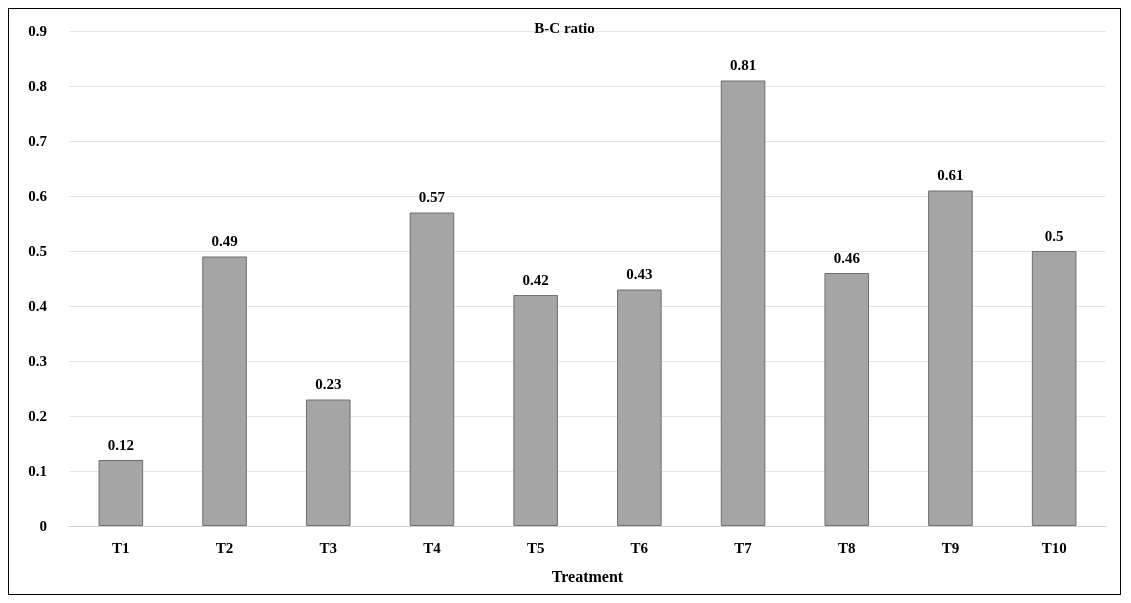 The width and height of the screenshot is (1131, 603). Describe the element at coordinates (1054, 547) in the screenshot. I see `x-tick-label: T10` at that location.